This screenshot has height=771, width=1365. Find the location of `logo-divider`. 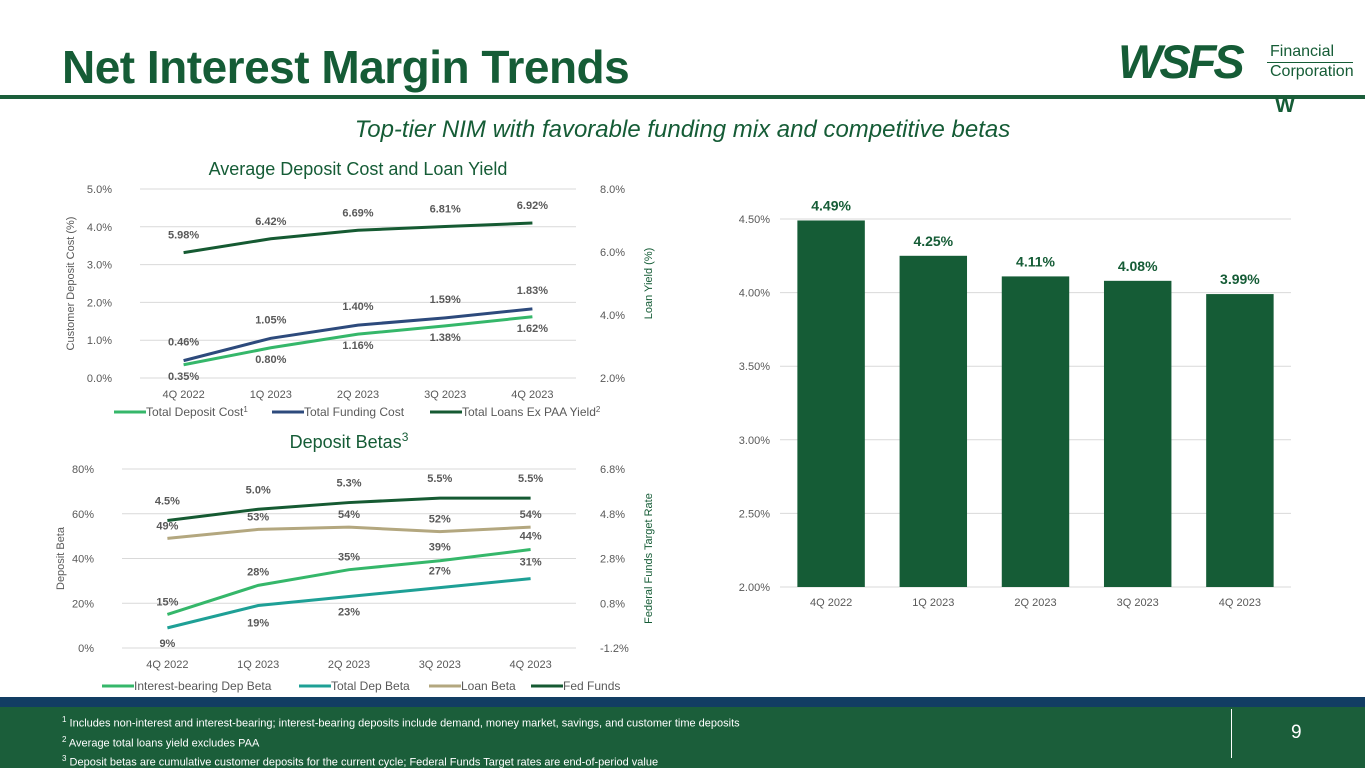

logo-divider is located at coordinates (1310, 62).